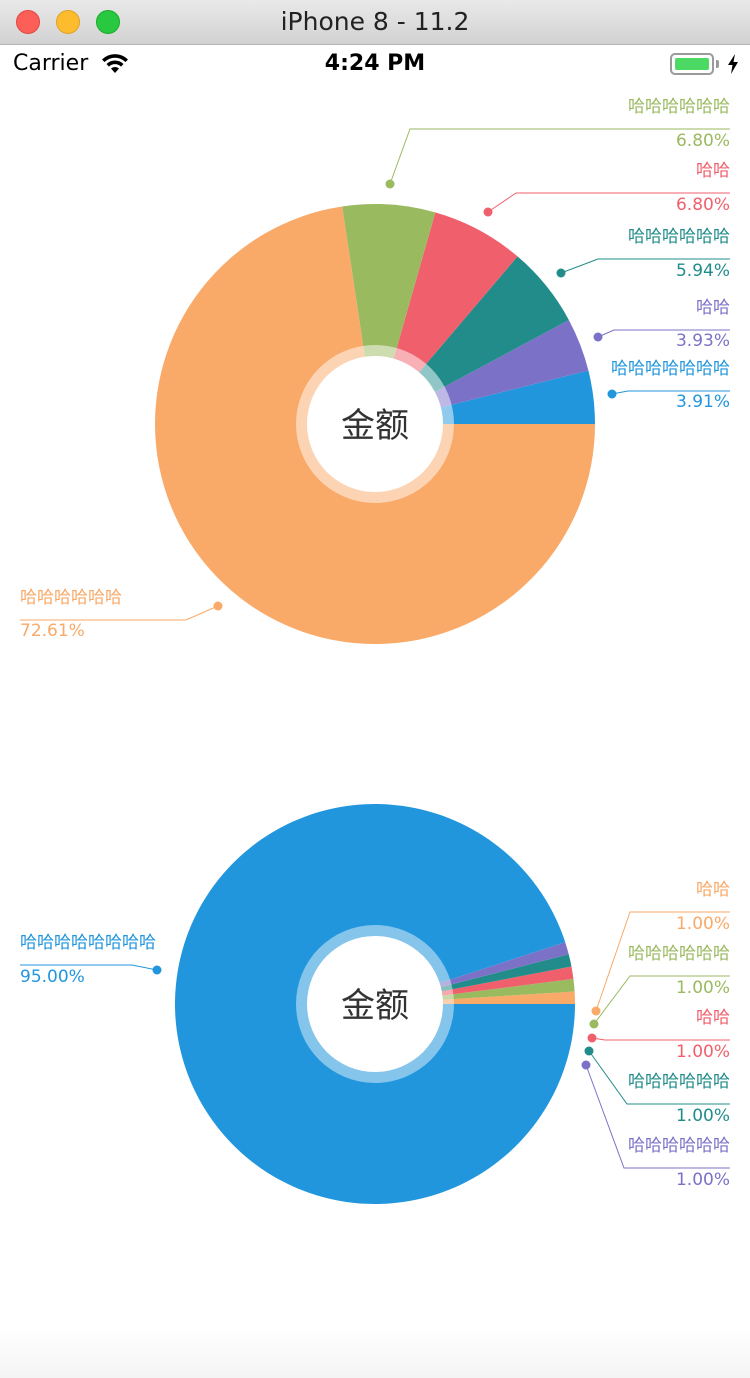 Image resolution: width=750 pixels, height=1378 pixels. I want to click on window-title: iPhone 8 - 11.2, so click(375, 21).